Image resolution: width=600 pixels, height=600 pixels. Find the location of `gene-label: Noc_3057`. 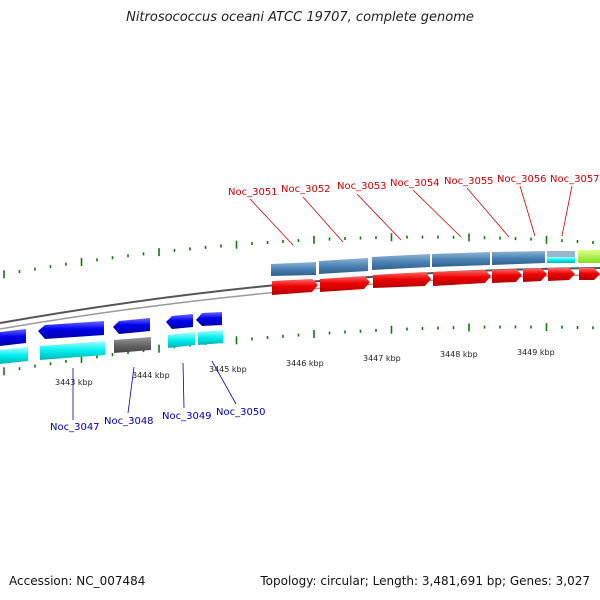

gene-label: Noc_3057 is located at coordinates (575, 179).